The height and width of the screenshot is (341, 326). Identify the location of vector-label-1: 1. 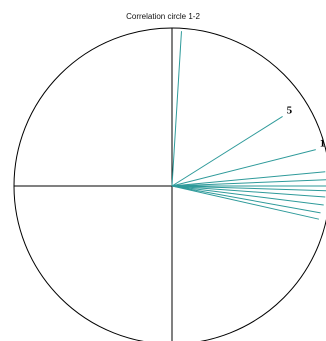
(323, 144).